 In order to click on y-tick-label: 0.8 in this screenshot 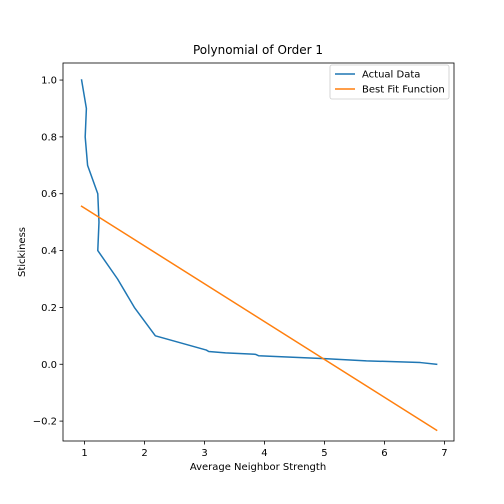, I will do `click(49, 137)`.